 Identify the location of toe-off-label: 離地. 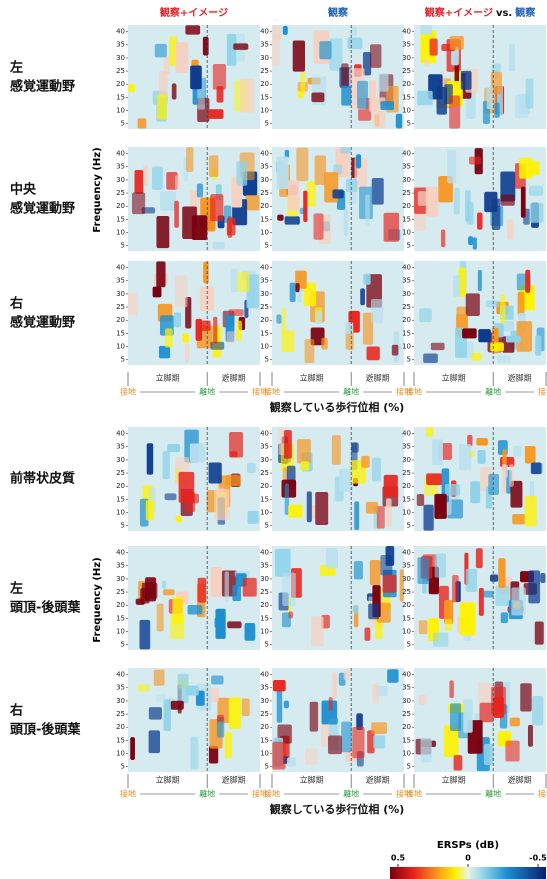
(493, 794).